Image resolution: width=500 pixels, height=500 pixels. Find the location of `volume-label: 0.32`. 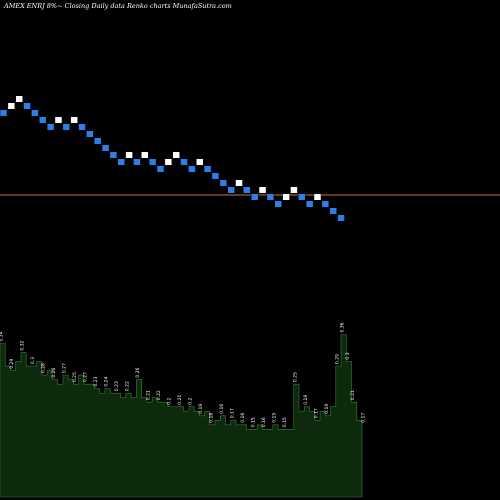

volume-label: 0.32 is located at coordinates (23, 345).